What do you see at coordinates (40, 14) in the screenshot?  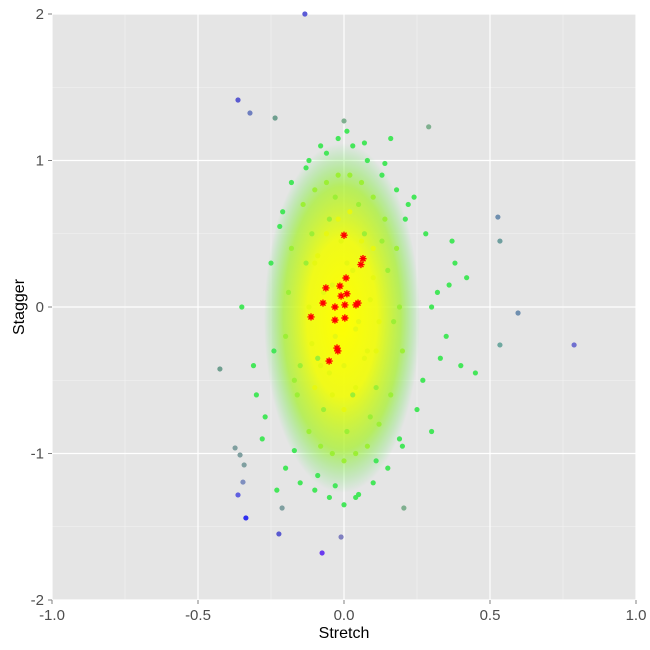 I see `y-tick-label: 2` at bounding box center [40, 14].